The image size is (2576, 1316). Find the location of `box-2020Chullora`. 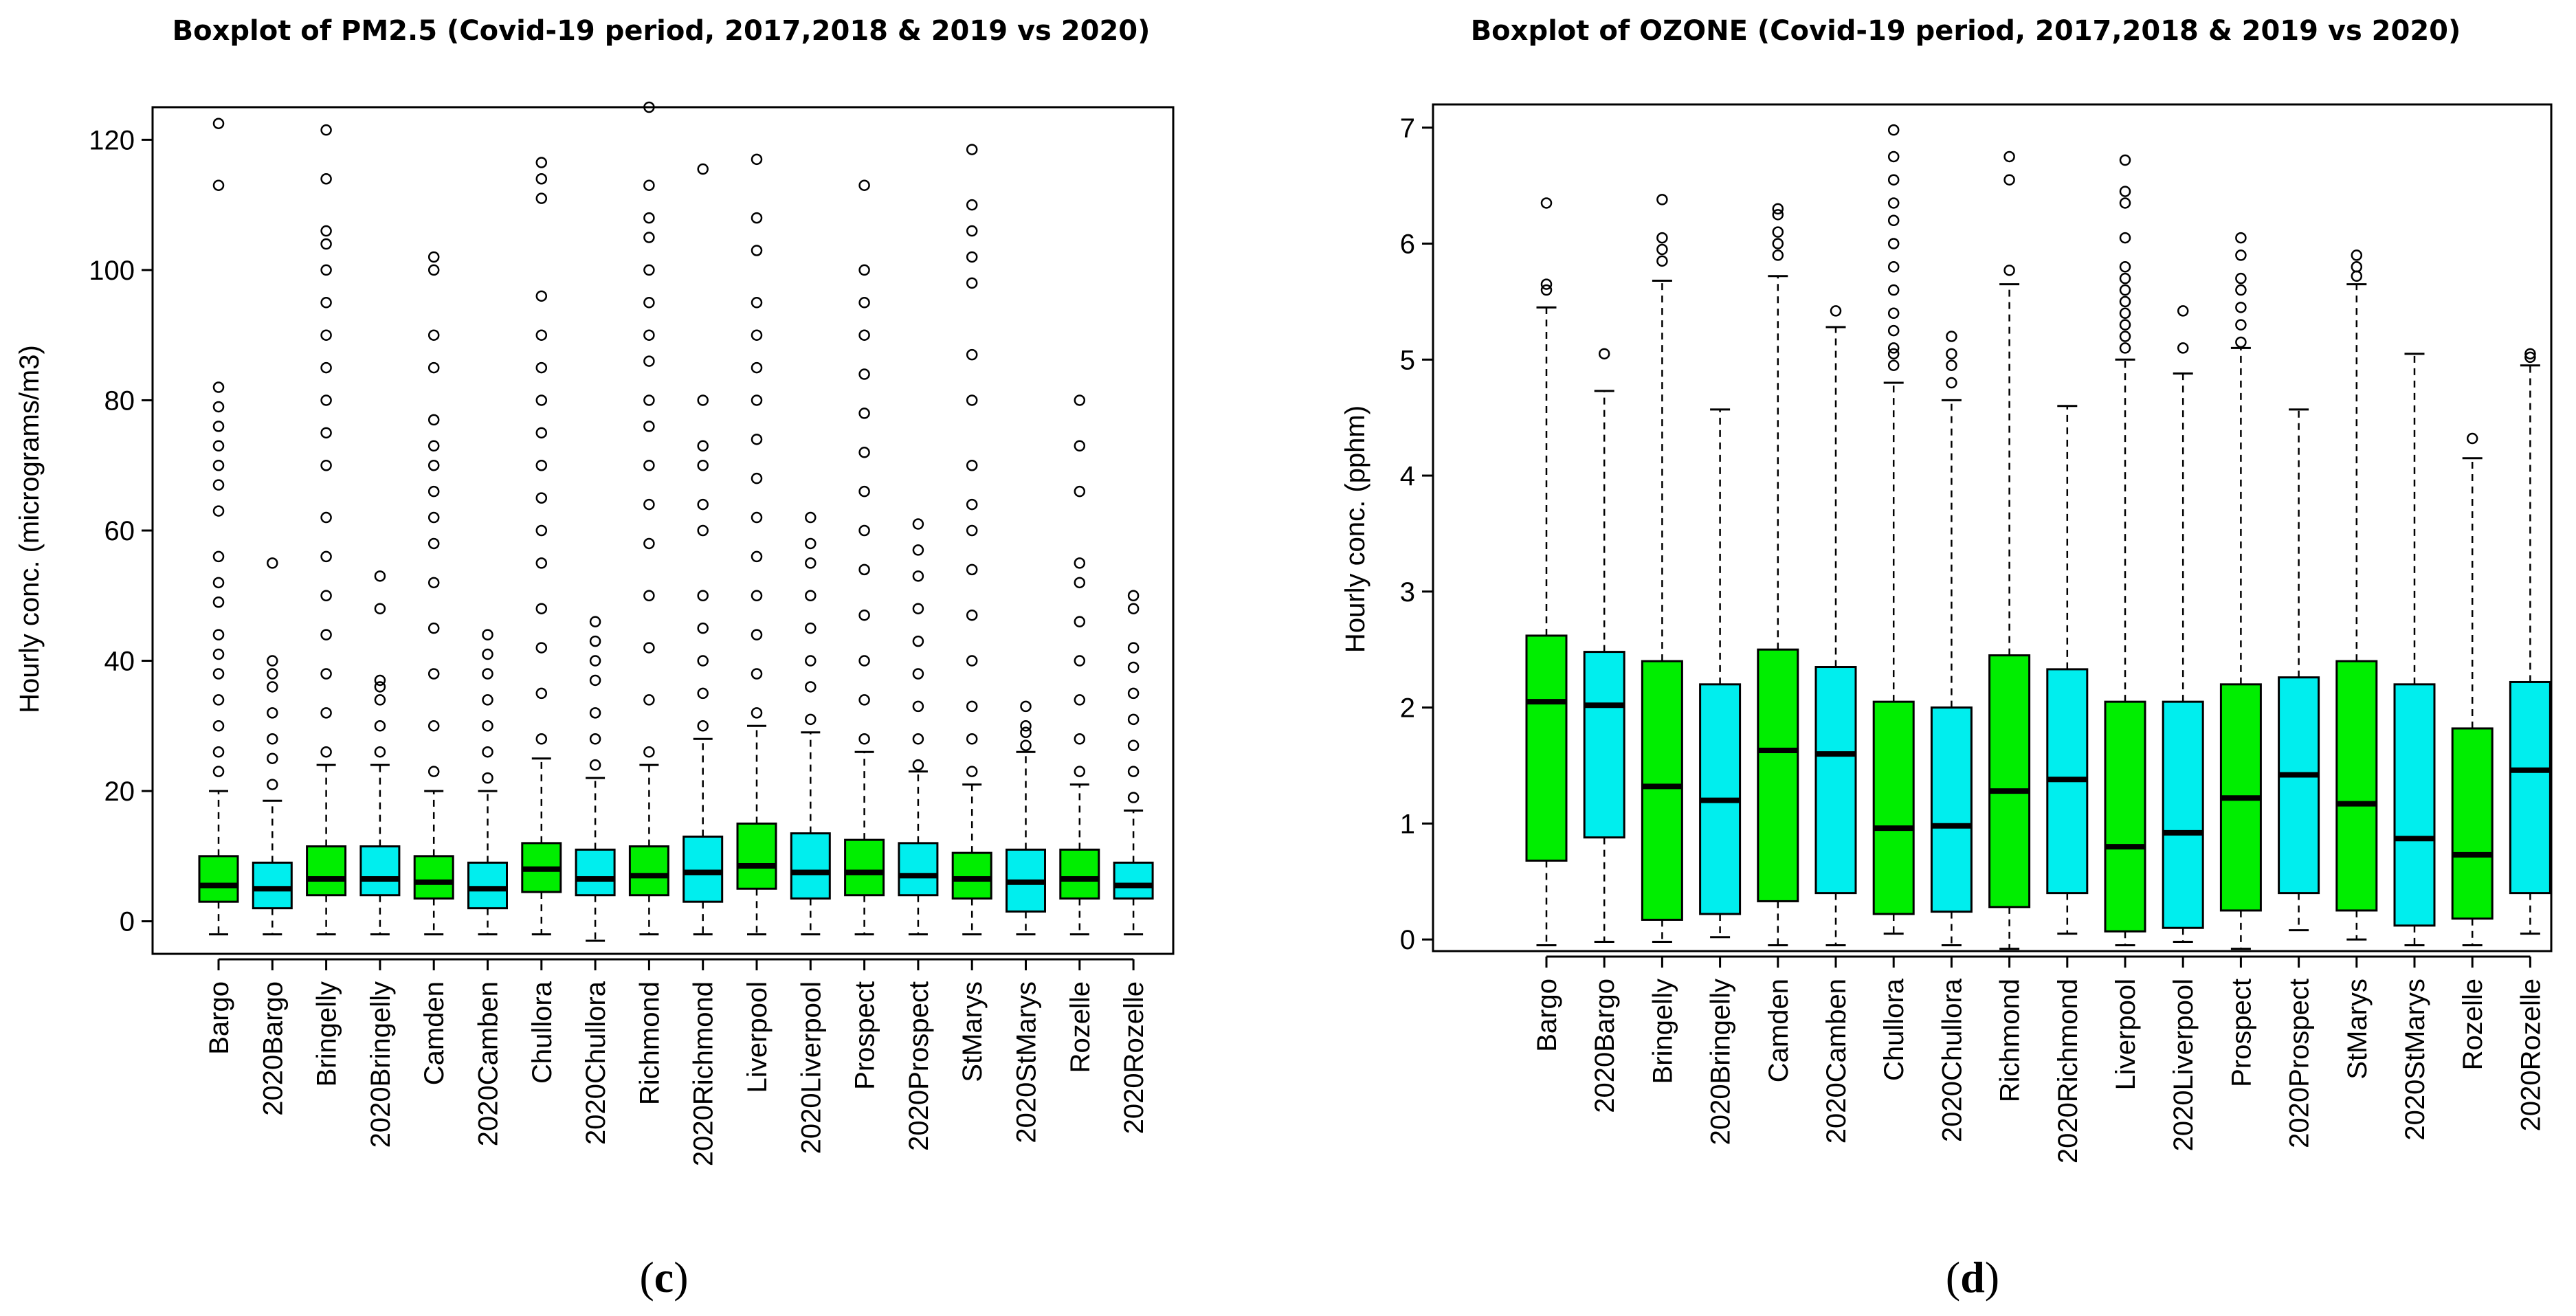

box-2020Chullora is located at coordinates (1951, 639).